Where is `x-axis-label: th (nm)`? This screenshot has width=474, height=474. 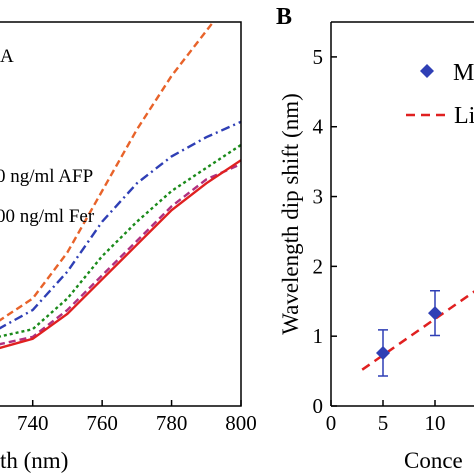 x-axis-label: th (nm) is located at coordinates (34, 460).